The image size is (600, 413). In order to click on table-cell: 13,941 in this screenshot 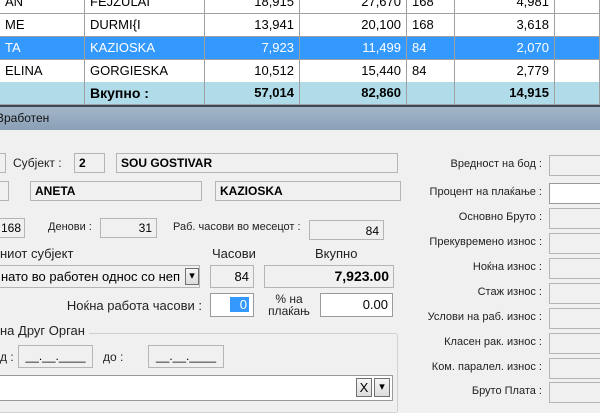, I will do `click(252, 25)`.